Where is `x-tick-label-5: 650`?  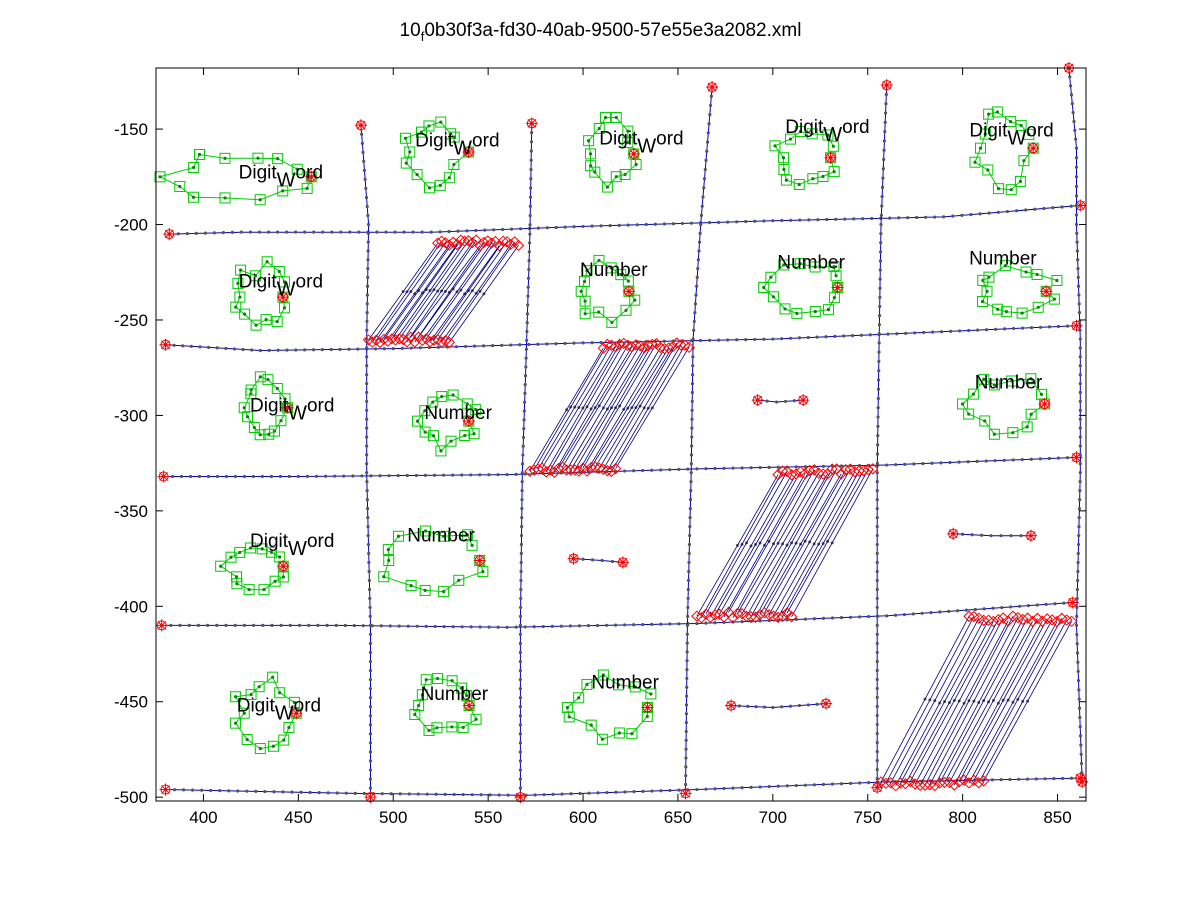 x-tick-label-5: 650 is located at coordinates (678, 817).